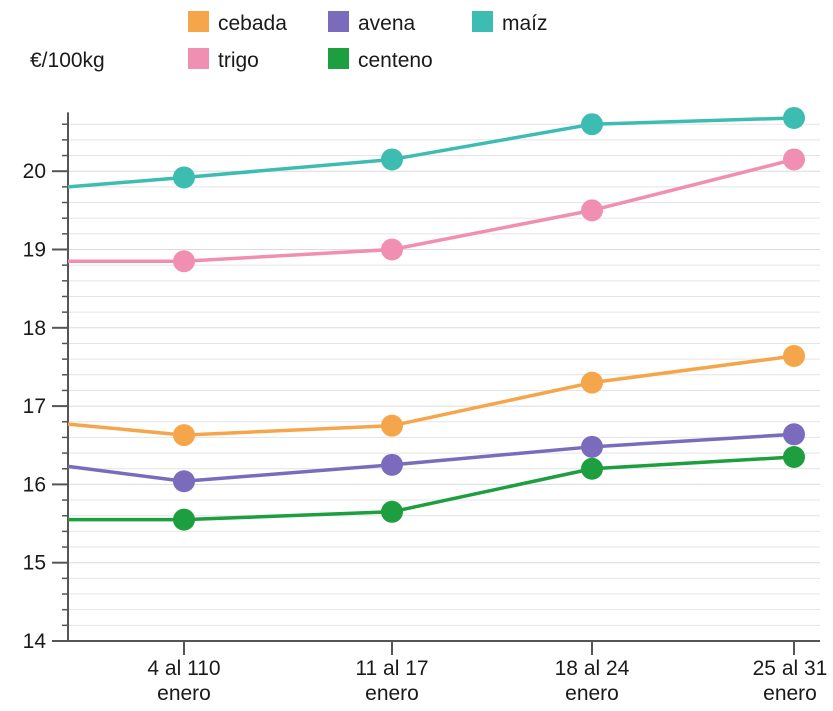 The image size is (833, 711). What do you see at coordinates (368, 41) in the screenshot?
I see `legend: cebada avena maíz trigo centeno` at bounding box center [368, 41].